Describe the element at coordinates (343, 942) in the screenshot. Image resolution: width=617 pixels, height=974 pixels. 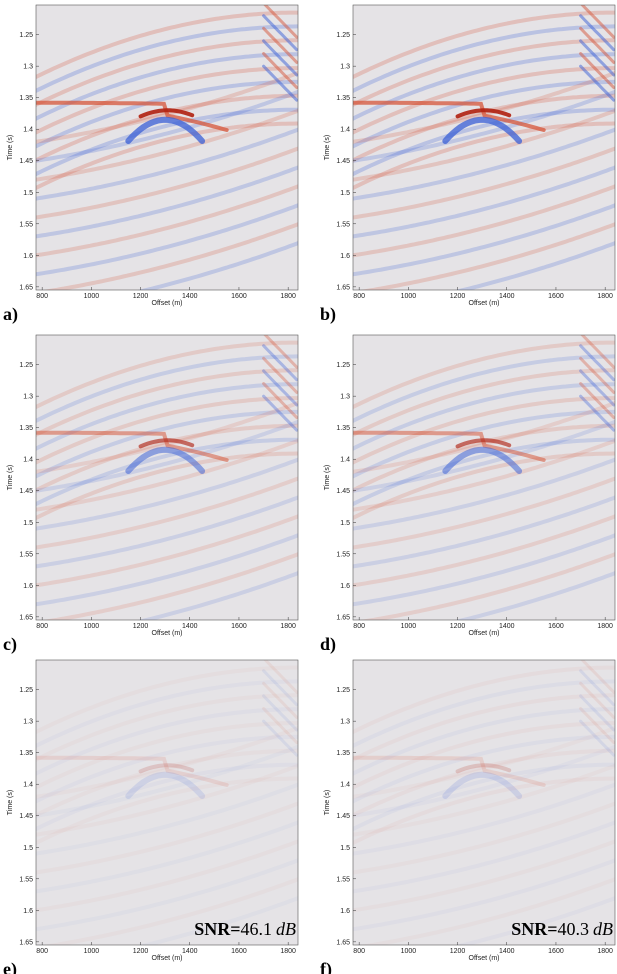
I see `y-tick-label: 1.65` at that location.